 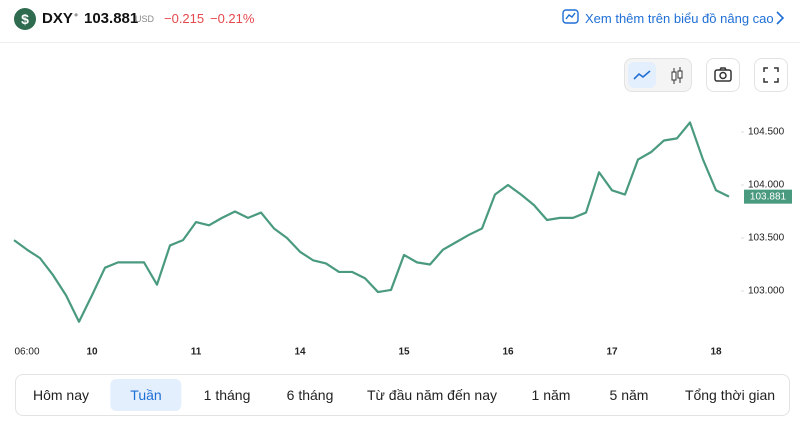 I want to click on change: −0.215, so click(x=184, y=18).